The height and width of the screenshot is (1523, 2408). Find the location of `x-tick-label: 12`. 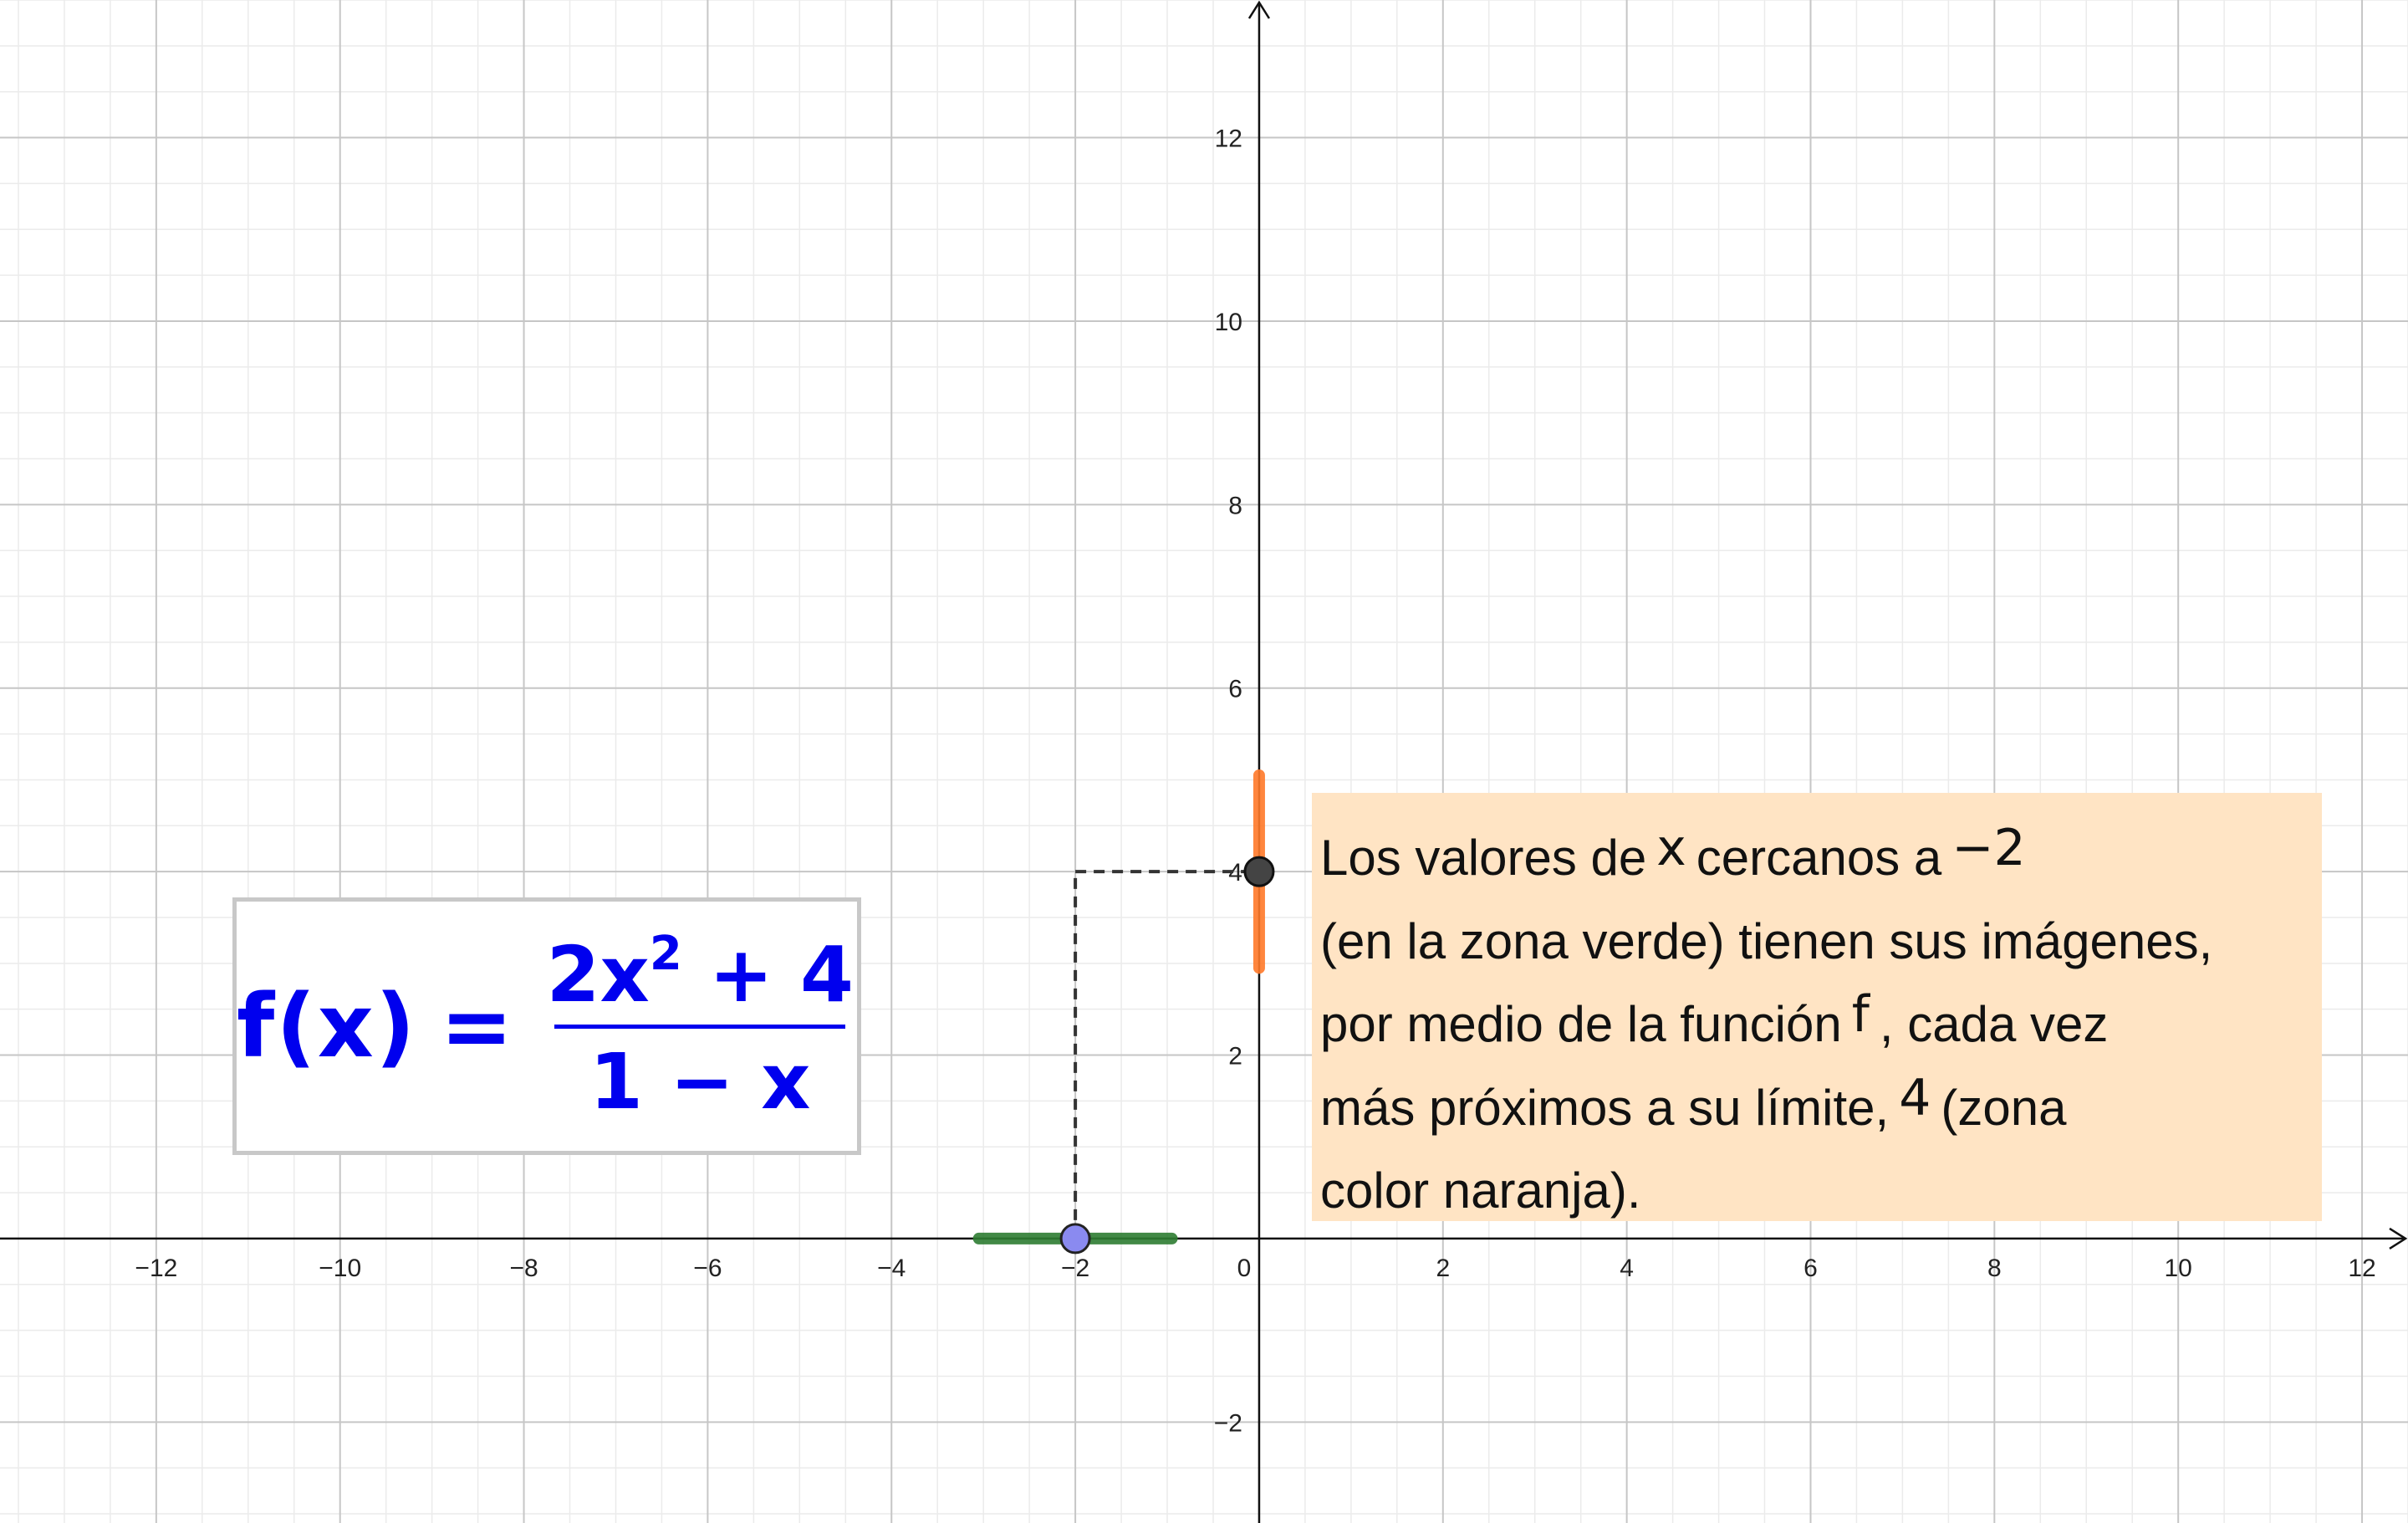

x-tick-label: 12 is located at coordinates (2362, 1268).